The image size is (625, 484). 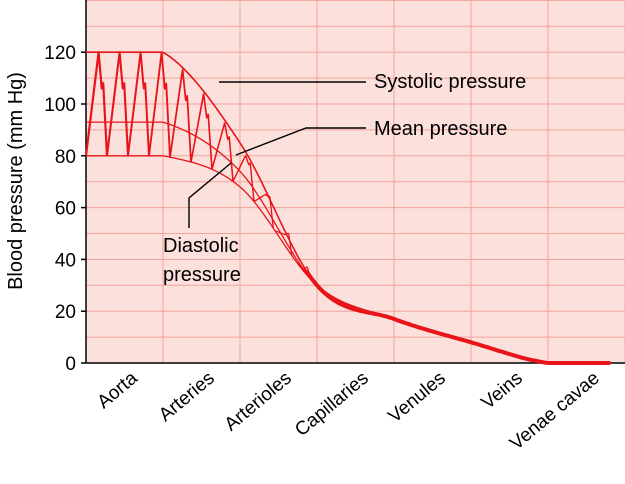 What do you see at coordinates (65, 157) in the screenshot?
I see `y-tick-label: 80` at bounding box center [65, 157].